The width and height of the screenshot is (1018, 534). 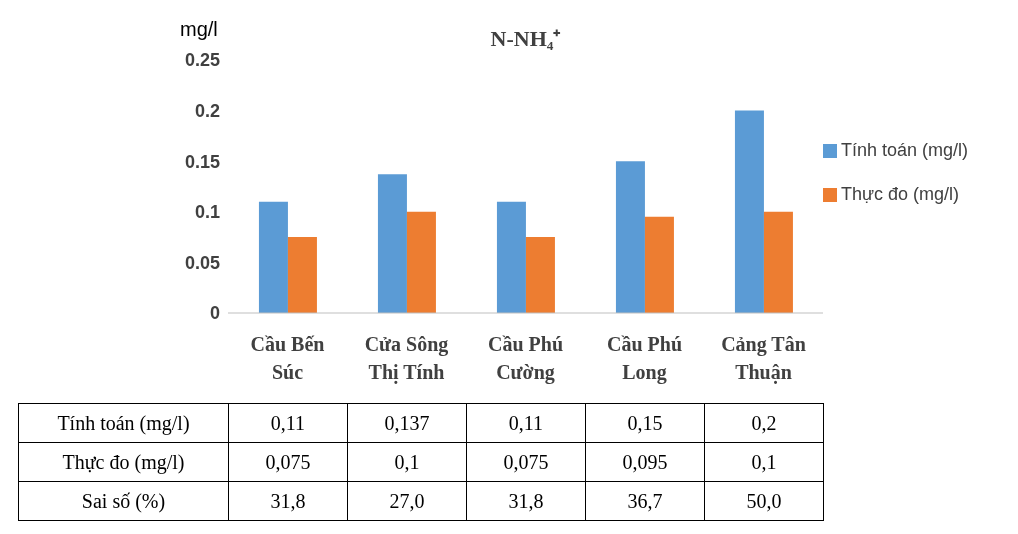 What do you see at coordinates (407, 501) in the screenshot?
I see `text: 27,0` at bounding box center [407, 501].